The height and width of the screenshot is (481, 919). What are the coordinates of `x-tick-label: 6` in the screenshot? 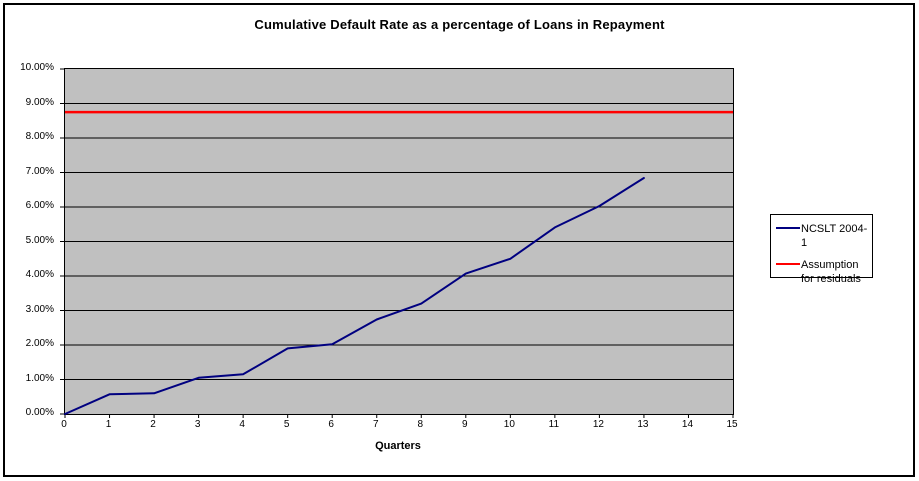 It's located at (331, 424).